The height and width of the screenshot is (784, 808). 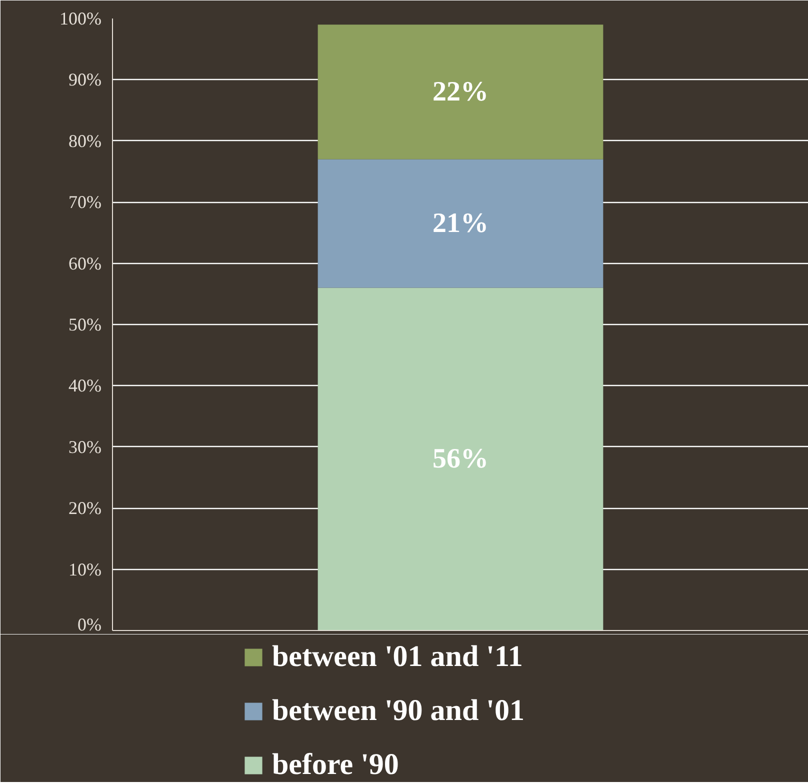 I want to click on y-tick-label: 80%, so click(x=85, y=140).